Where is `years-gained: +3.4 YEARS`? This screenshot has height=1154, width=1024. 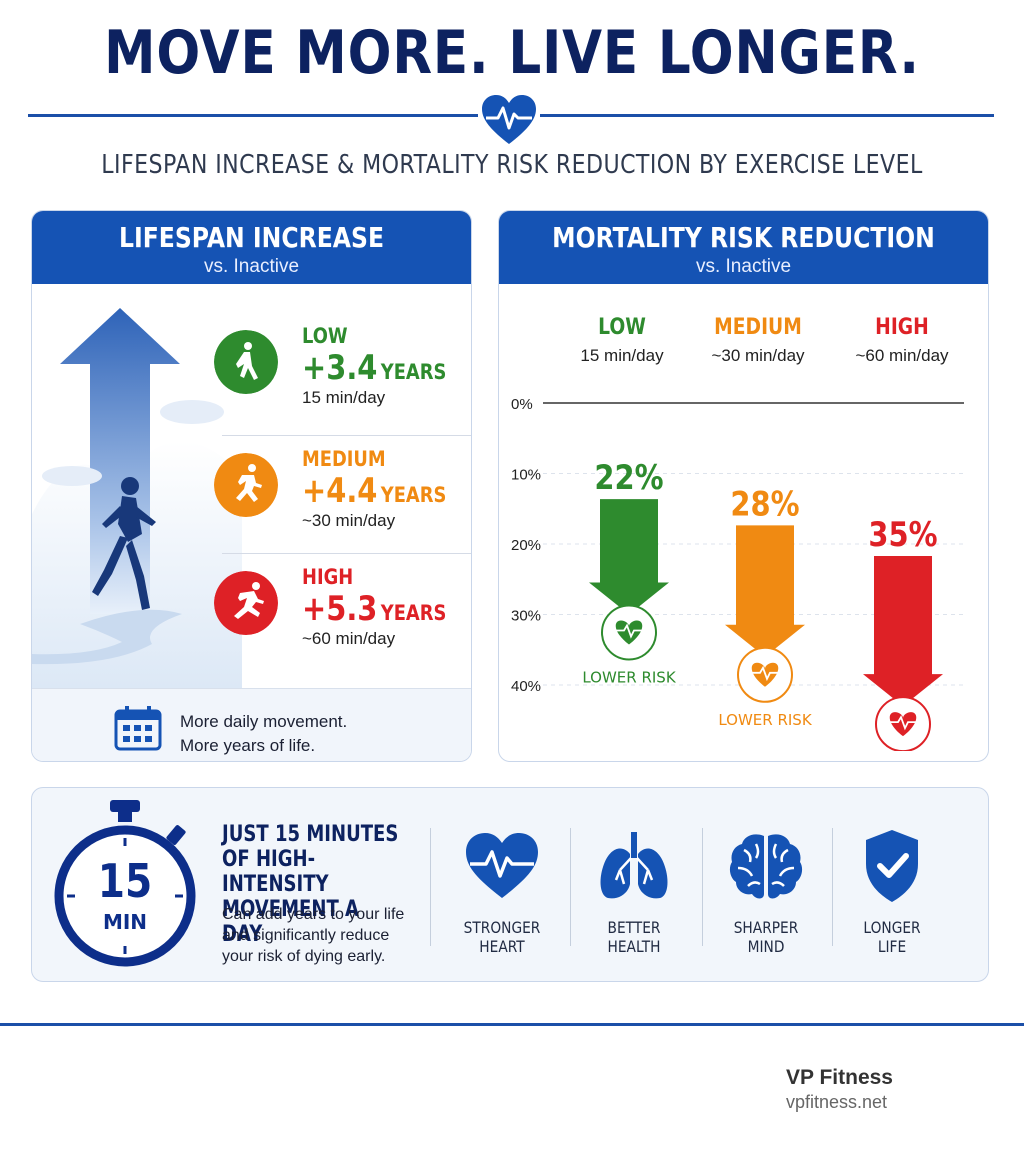
years-gained: +3.4 YEARS is located at coordinates (374, 368).